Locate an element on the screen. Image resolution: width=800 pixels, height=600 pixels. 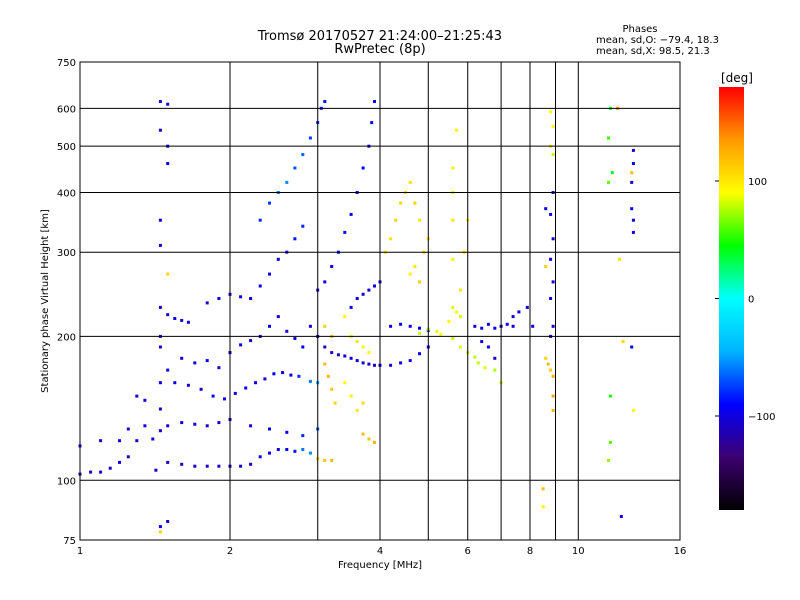
y-tick-label: 750 is located at coordinates (66, 63).